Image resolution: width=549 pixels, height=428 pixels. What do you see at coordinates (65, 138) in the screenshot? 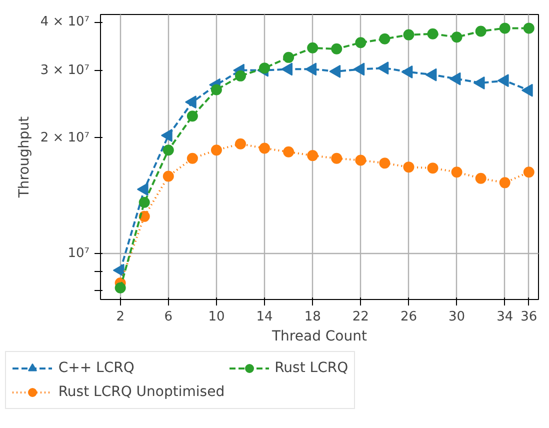
I see `y-tick-label: 2 × 10⁷` at bounding box center [65, 138].